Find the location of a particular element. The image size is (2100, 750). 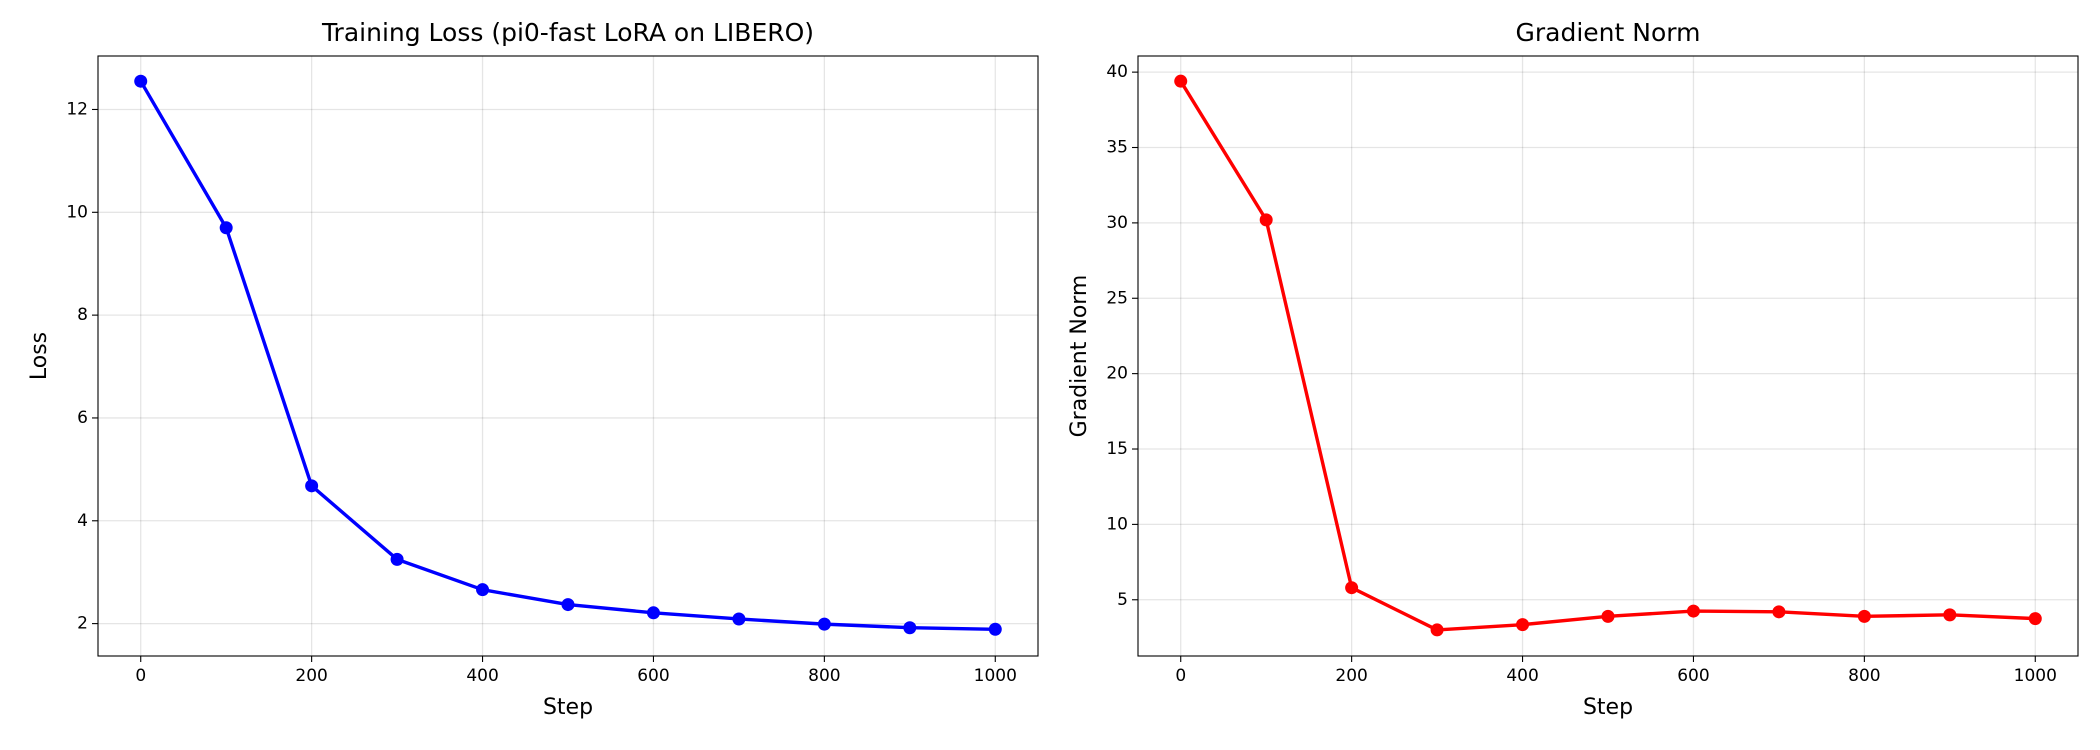

y-tick-label: 15 is located at coordinates (1117, 449).